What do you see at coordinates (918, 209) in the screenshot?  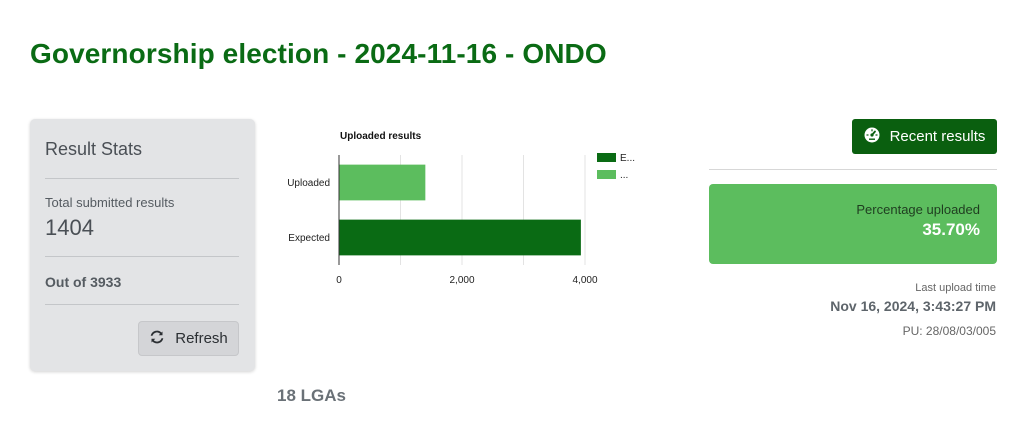 I see `percentage-uploaded-label: Percentage uploaded` at bounding box center [918, 209].